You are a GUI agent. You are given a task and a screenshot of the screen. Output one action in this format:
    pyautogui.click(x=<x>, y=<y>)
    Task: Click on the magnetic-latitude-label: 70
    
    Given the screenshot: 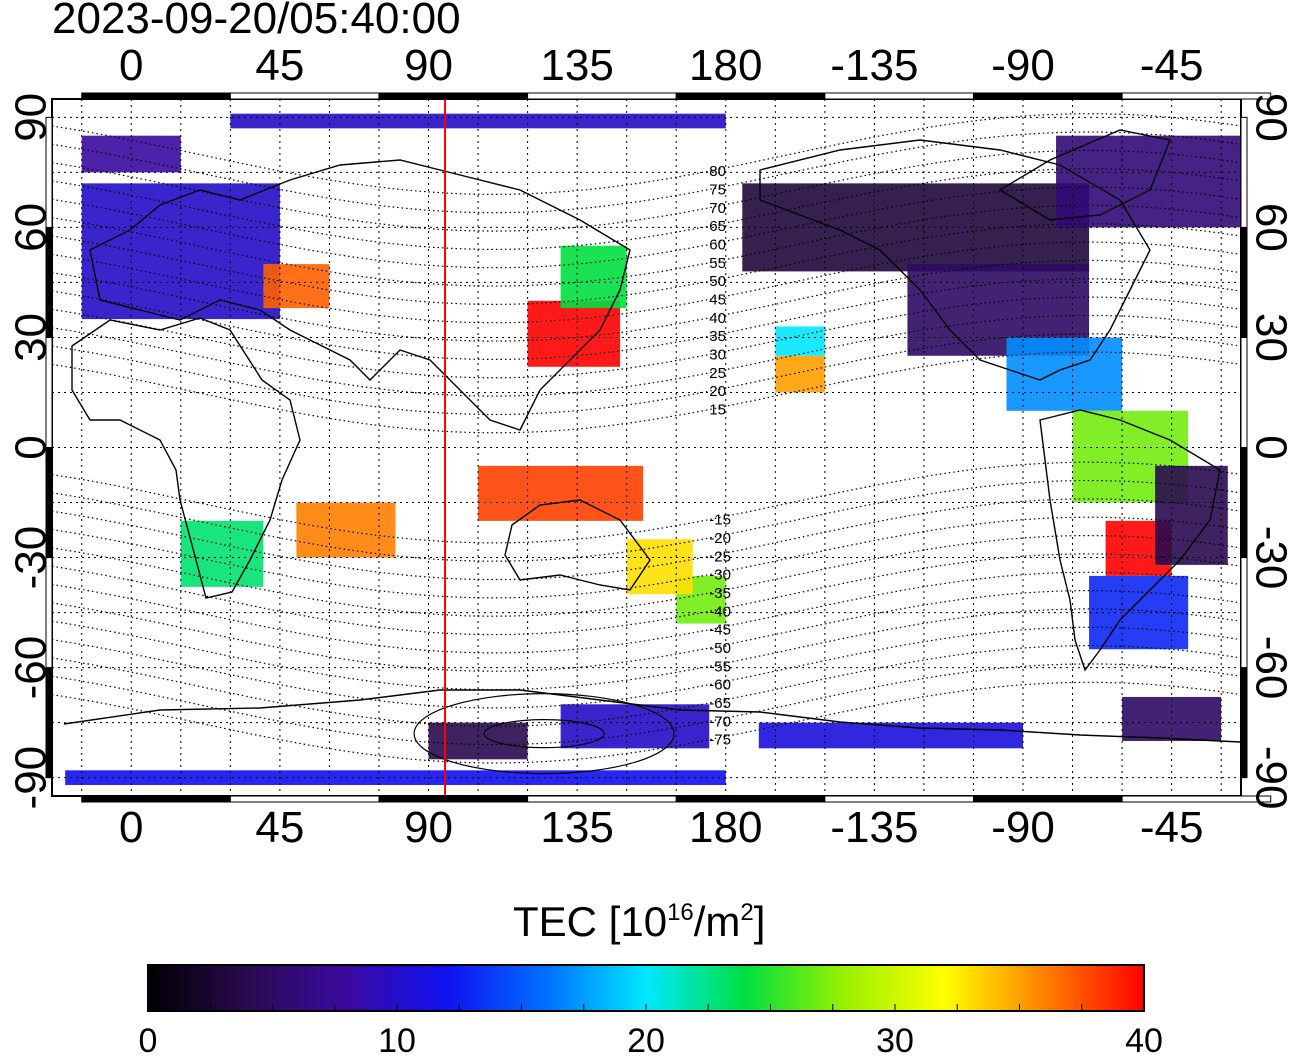 What is the action you would take?
    pyautogui.click(x=717, y=208)
    